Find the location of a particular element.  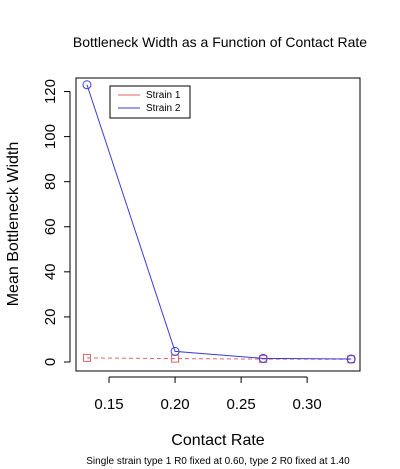

x-tick-label: 0.15 is located at coordinates (108, 404).